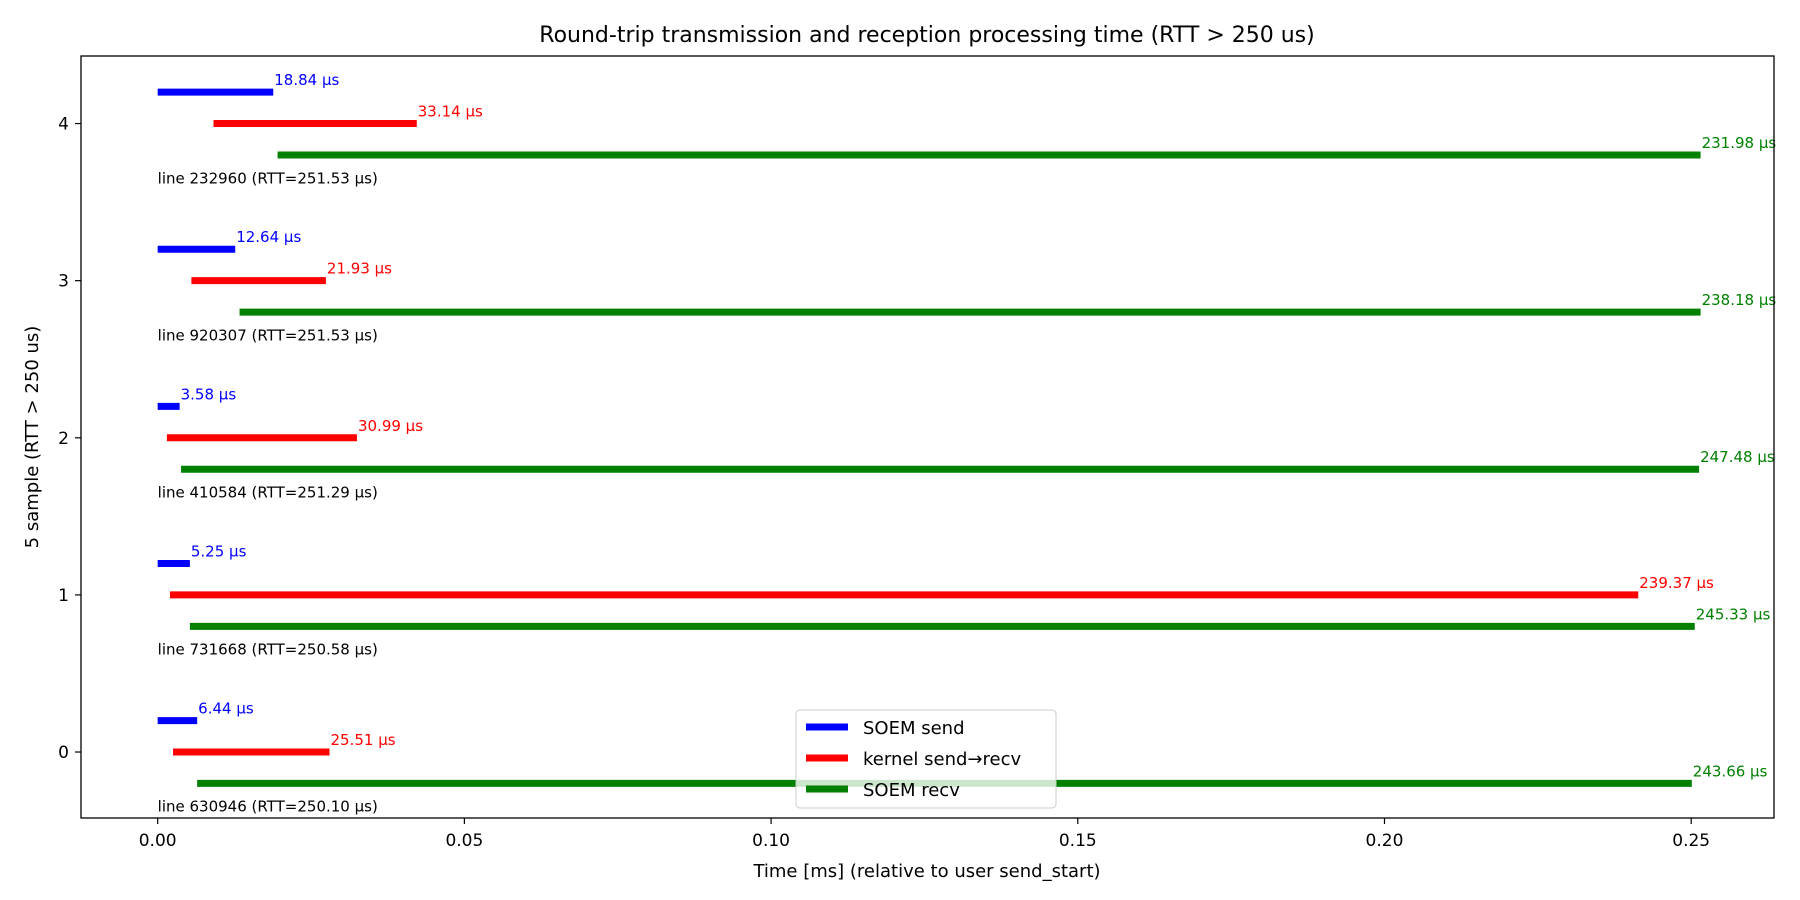 Image resolution: width=1800 pixels, height=900 pixels. What do you see at coordinates (926, 871) in the screenshot?
I see `x-axis-title: Time [ms] (relative to user send_start)` at bounding box center [926, 871].